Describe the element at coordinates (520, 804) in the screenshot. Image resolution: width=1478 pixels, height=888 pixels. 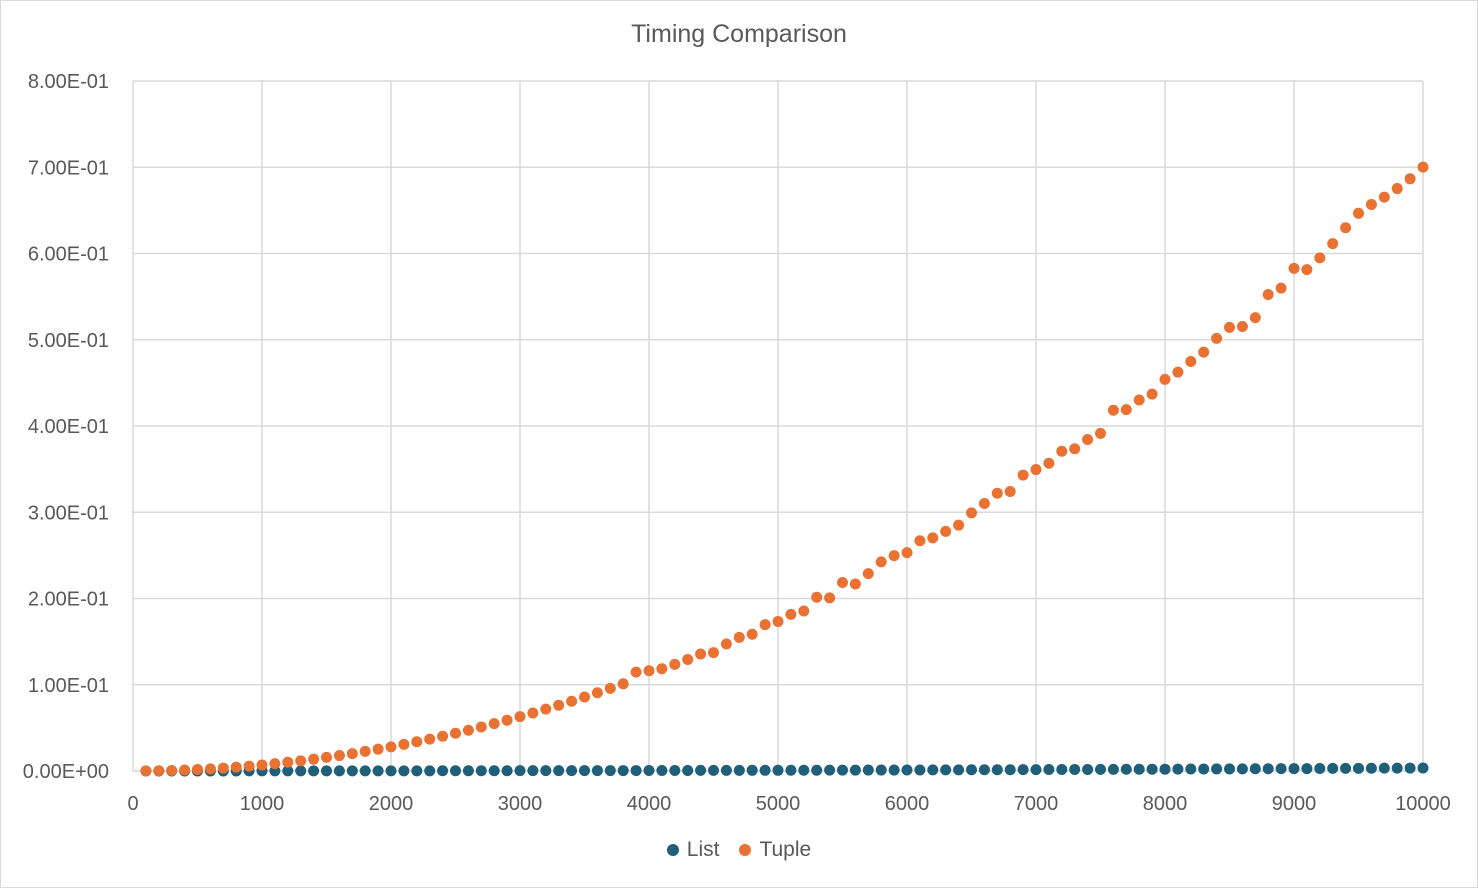
I see `x-tick-label: 3000` at that location.